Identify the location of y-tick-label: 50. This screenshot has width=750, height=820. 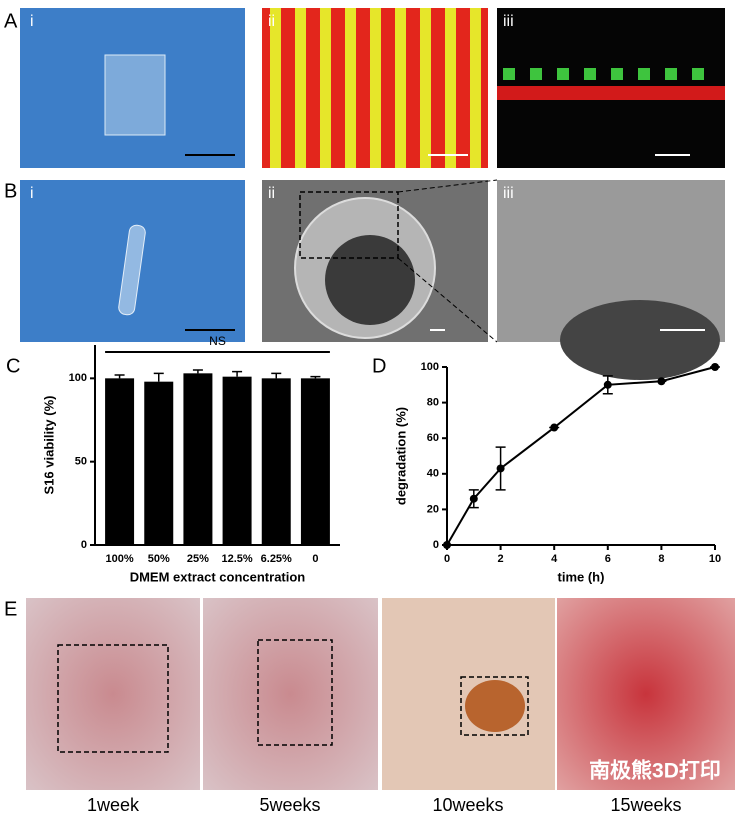
(81, 462).